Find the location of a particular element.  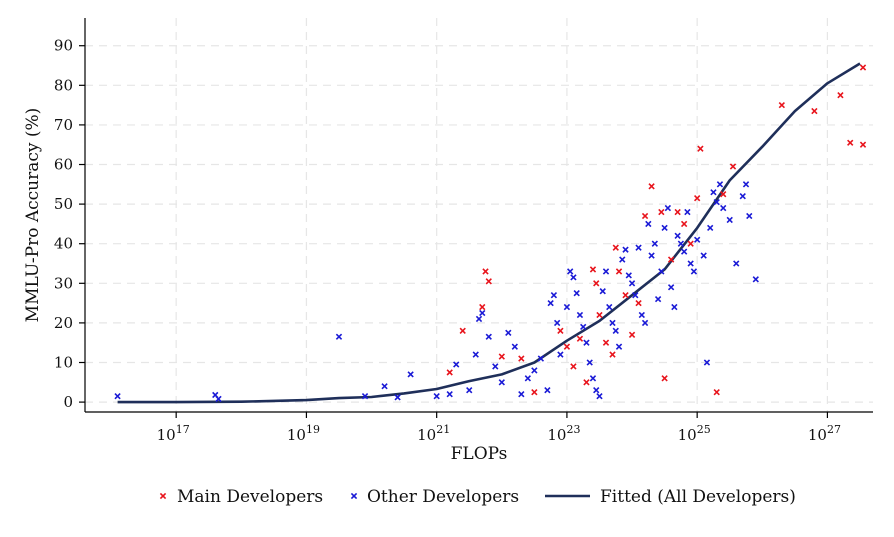

legend-label-main-developers: Main Developers is located at coordinates (250, 497).